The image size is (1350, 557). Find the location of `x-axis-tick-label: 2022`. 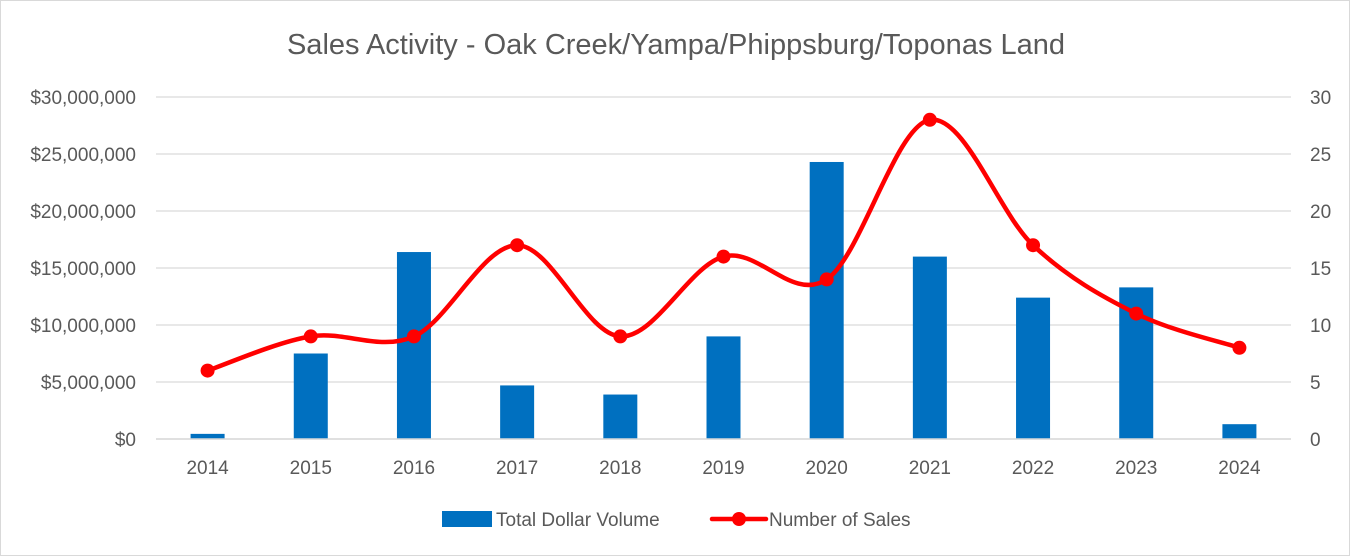

x-axis-tick-label: 2022 is located at coordinates (1033, 468).